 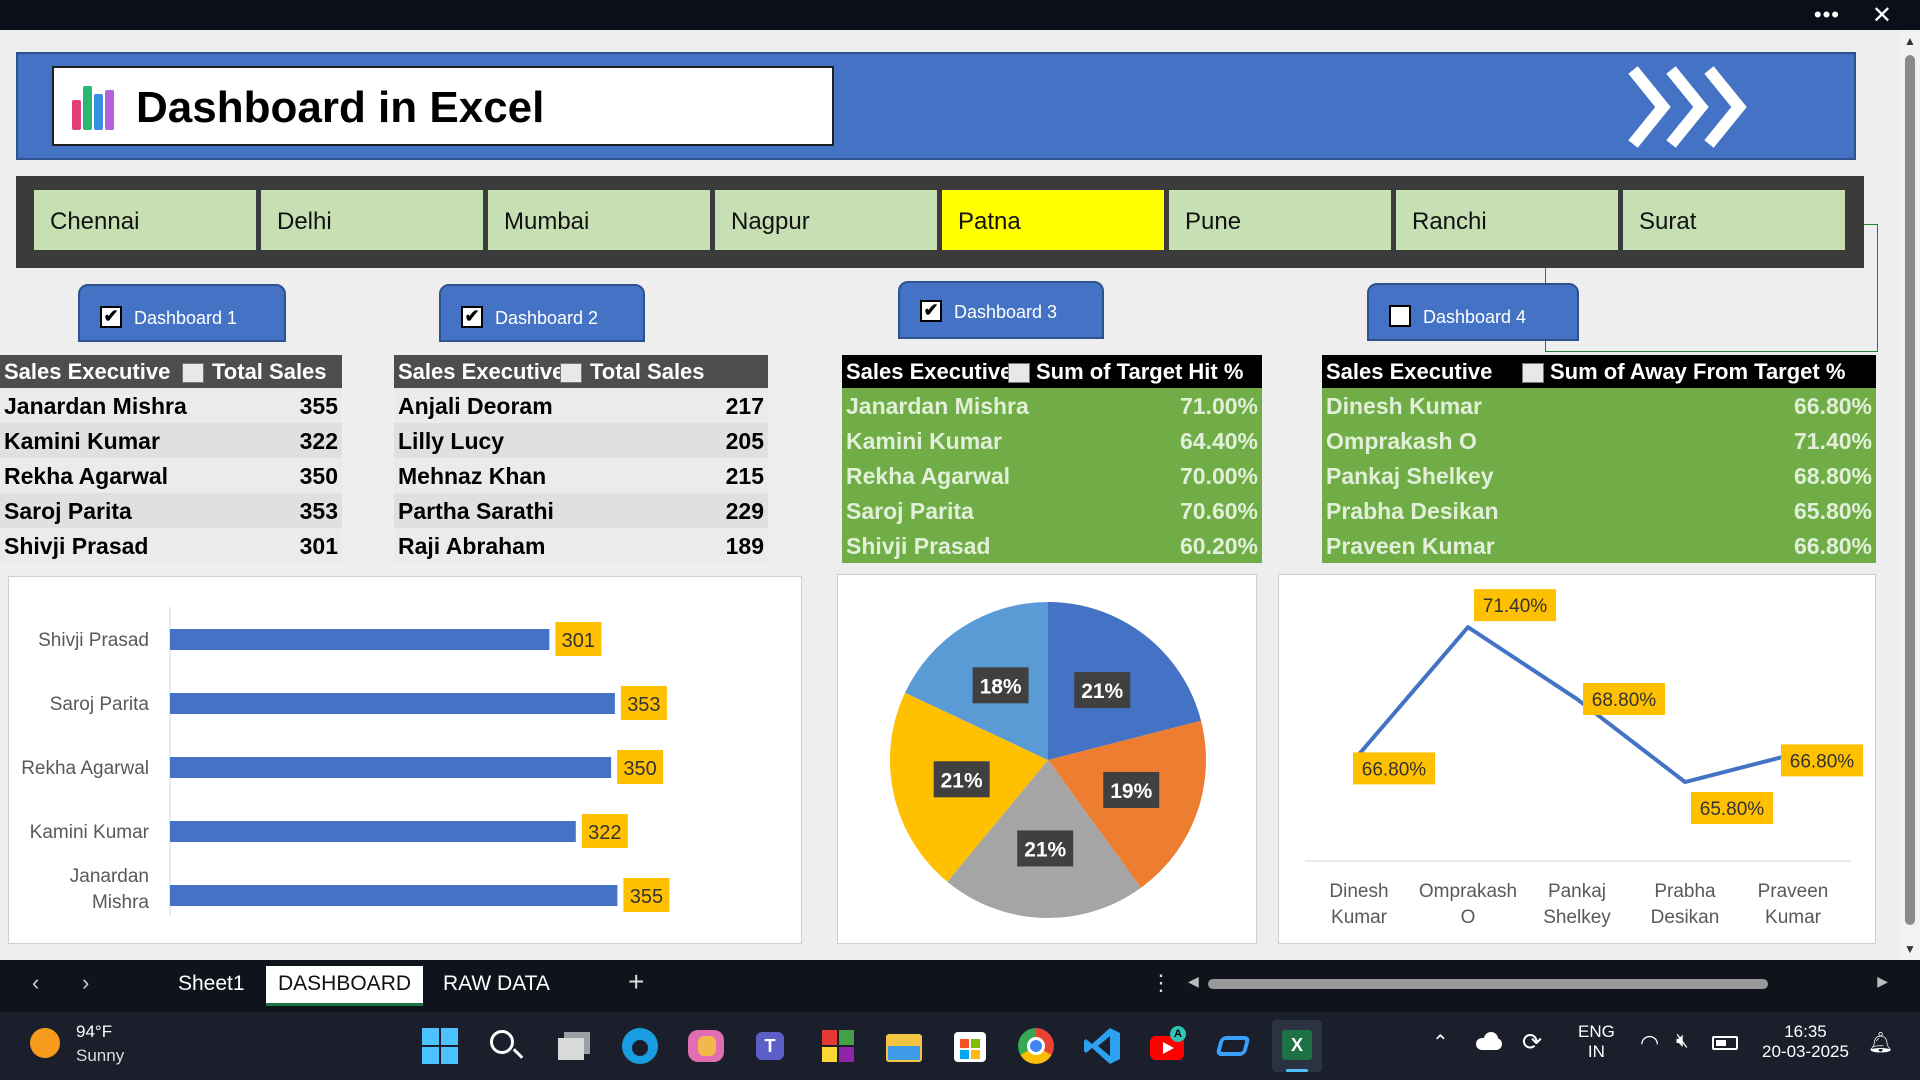 I want to click on city-ranchi: Ranchi, so click(x=1507, y=220).